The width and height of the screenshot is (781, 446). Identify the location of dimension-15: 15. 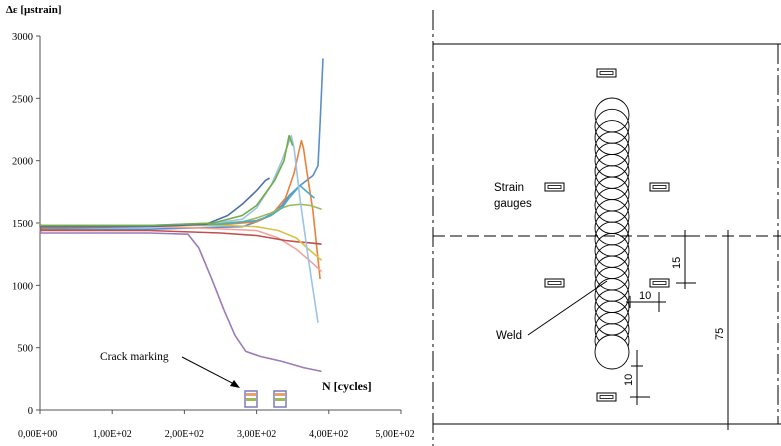
(683, 259).